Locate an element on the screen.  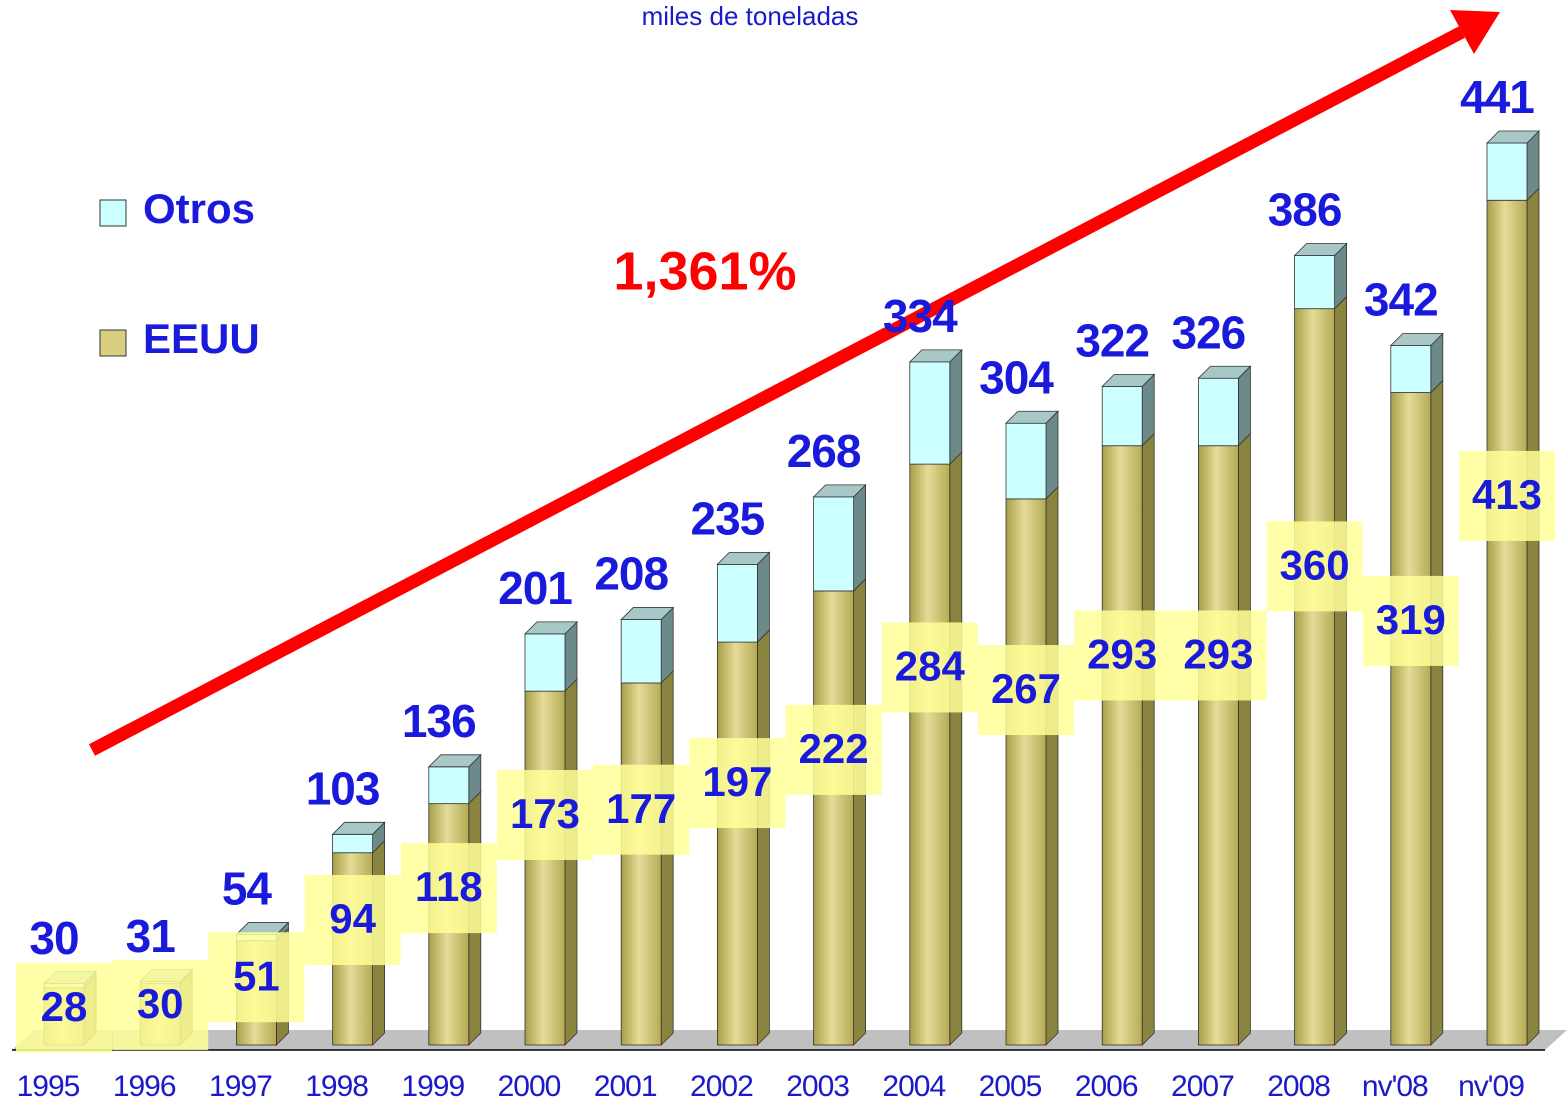
x-tick-label: 1997 is located at coordinates (240, 1086).